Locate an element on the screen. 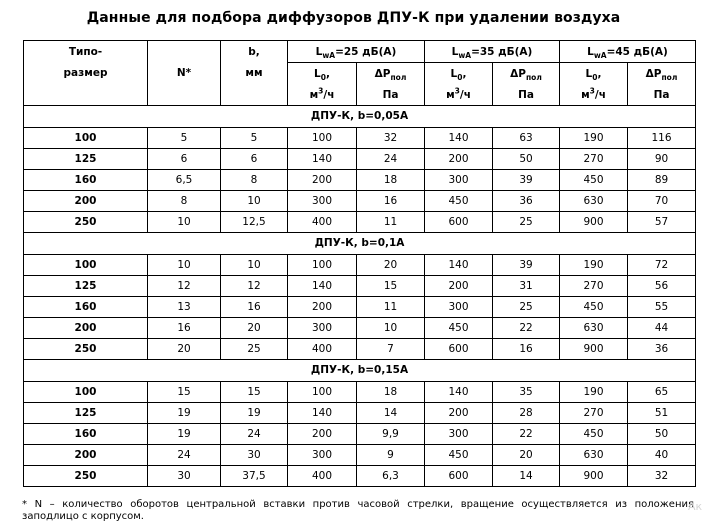 This screenshot has height=528, width=707. table-row: 200 24 30 300 9 450 20 630 40 is located at coordinates (359, 455).